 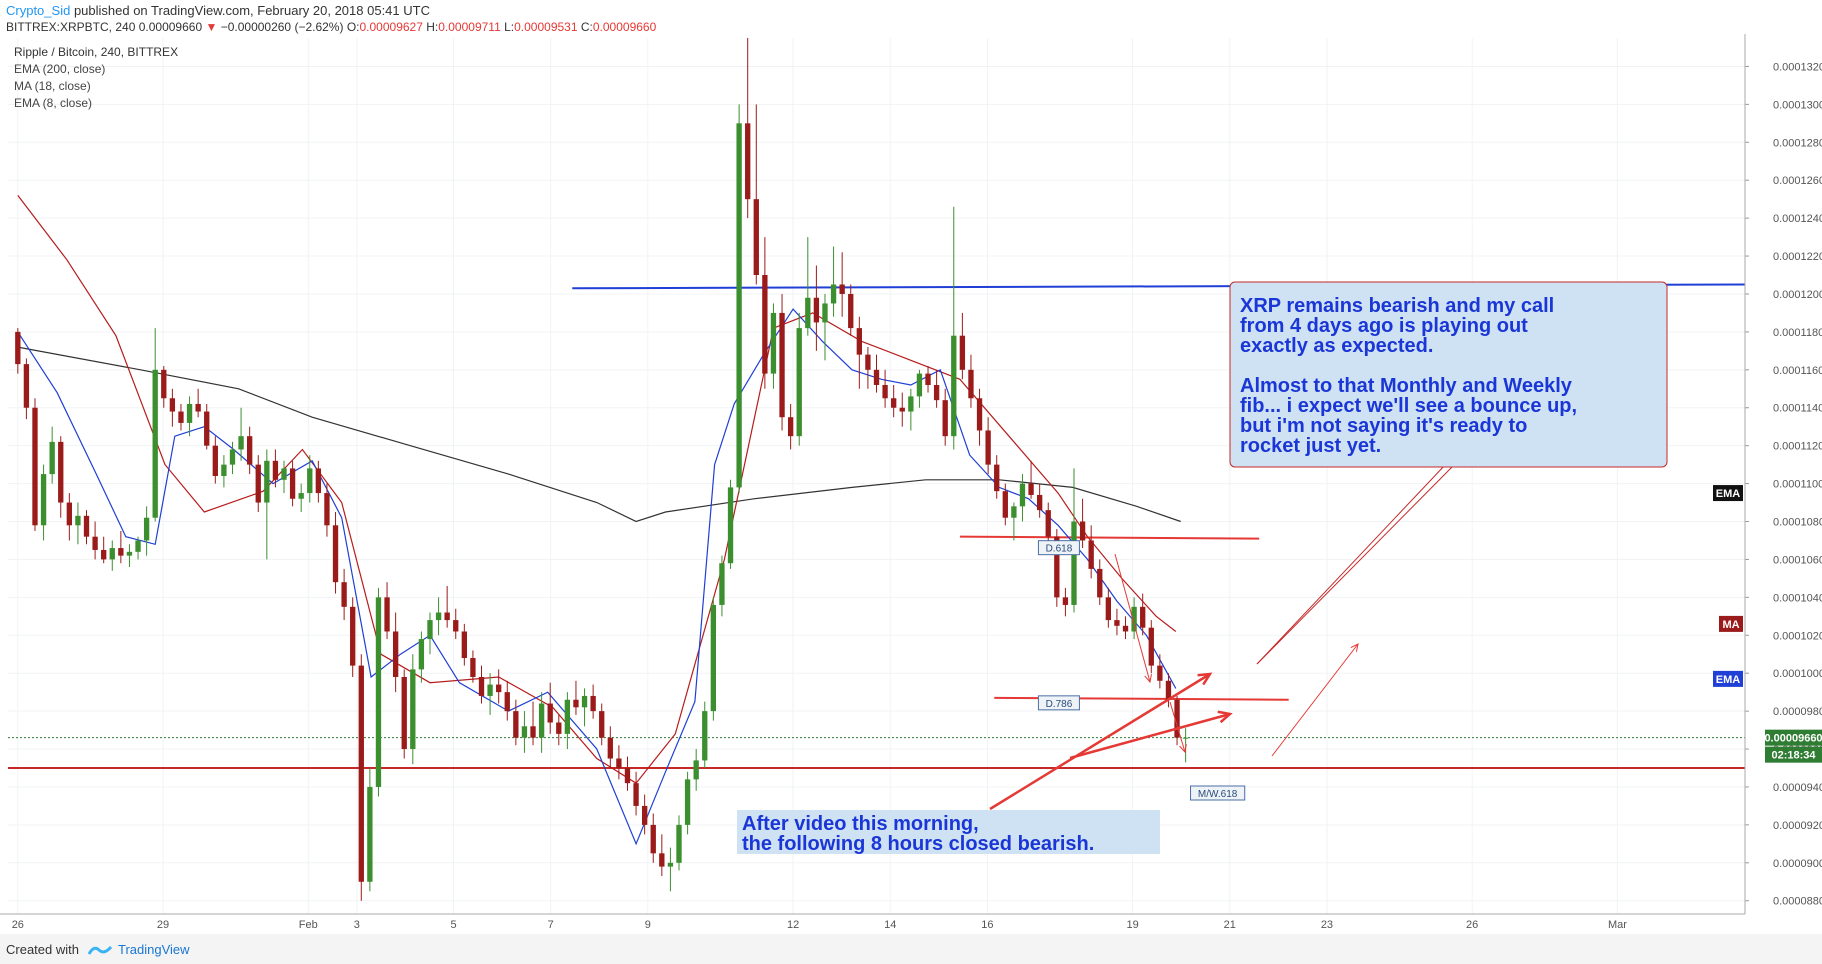 What do you see at coordinates (1109, 537) in the screenshot?
I see `fib-d618-line` at bounding box center [1109, 537].